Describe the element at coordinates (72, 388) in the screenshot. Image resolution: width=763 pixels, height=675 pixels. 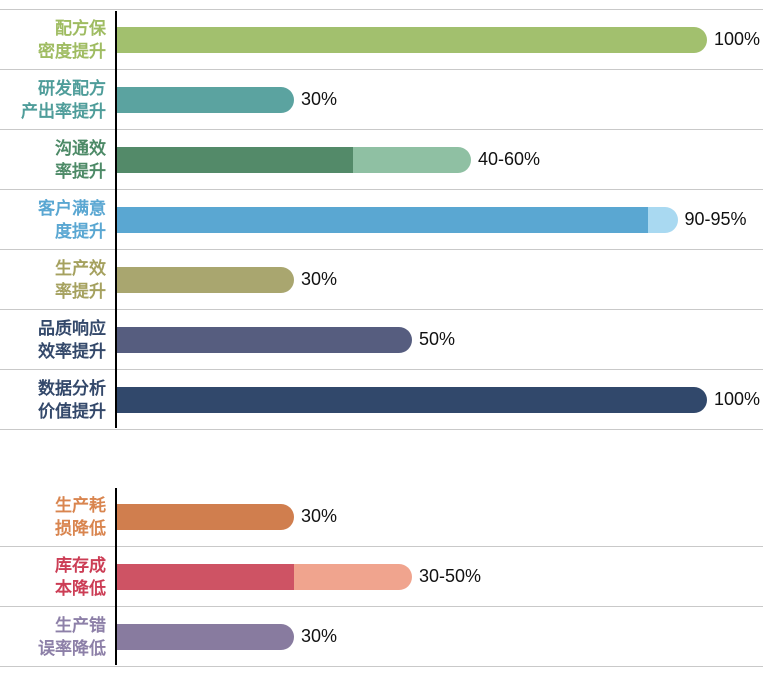
I see `category-label-line1: 数据分析` at that location.